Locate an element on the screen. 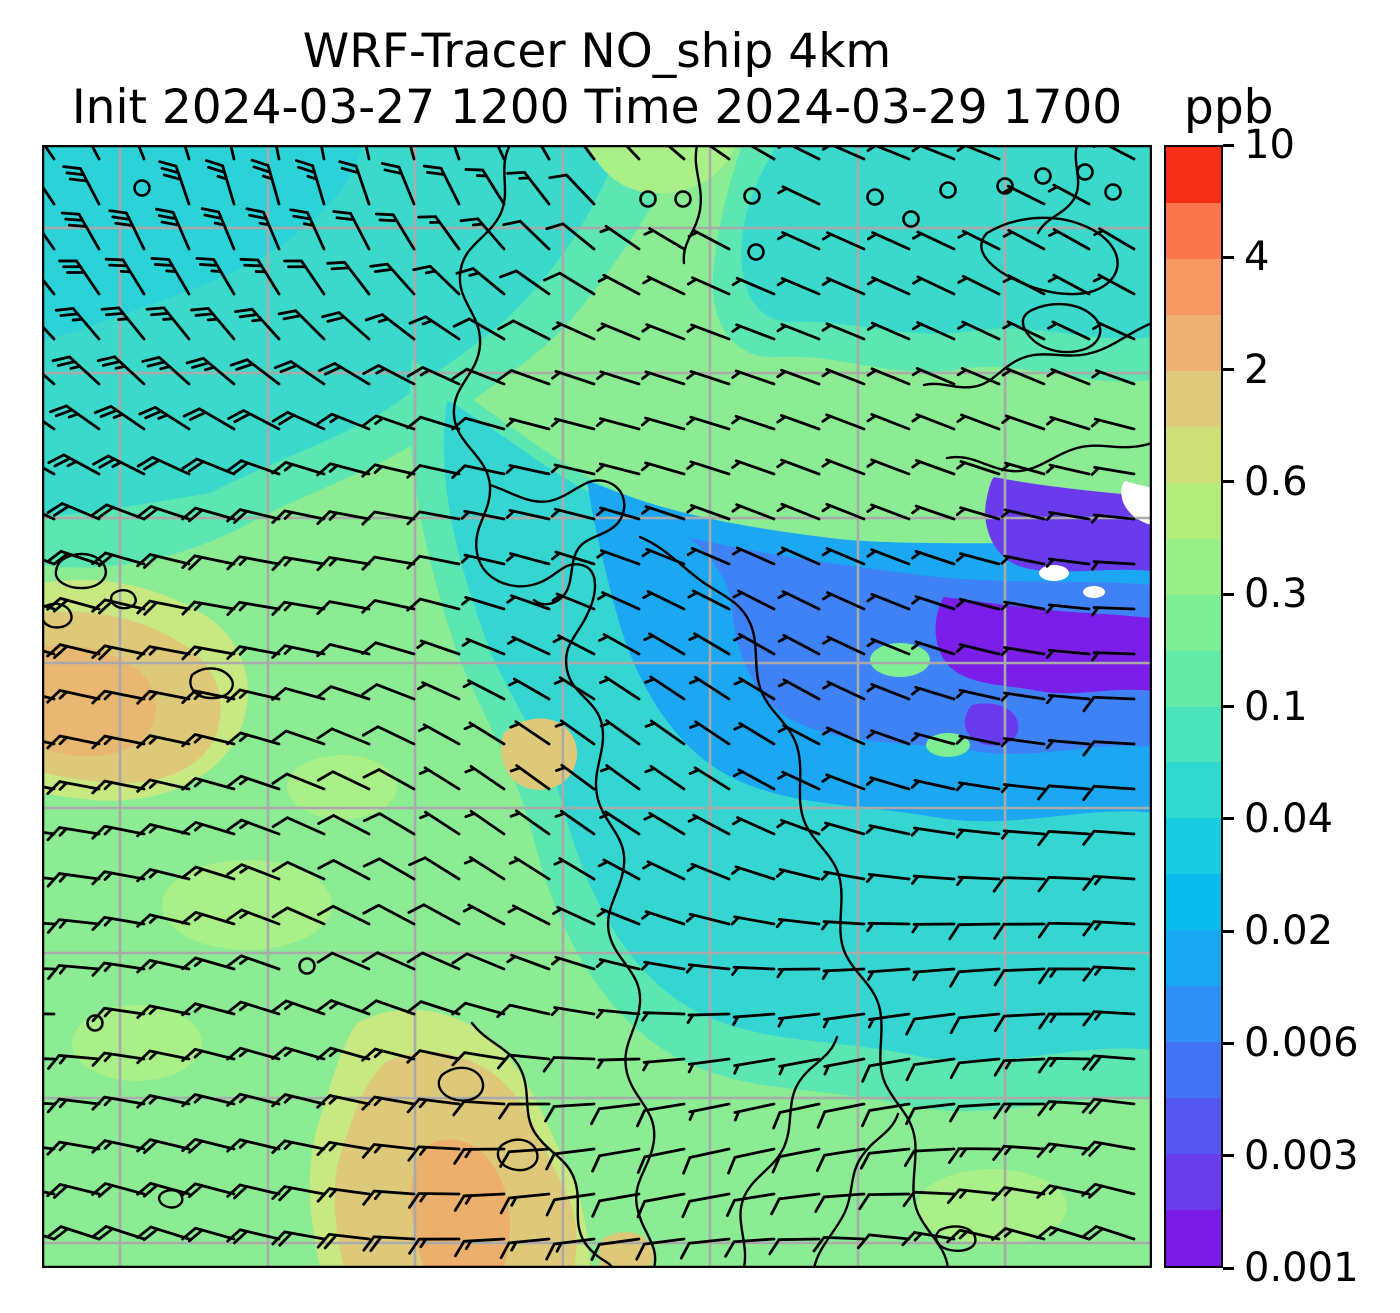 This screenshot has height=1313, width=1400. coastline-path is located at coordinates (794, 901).